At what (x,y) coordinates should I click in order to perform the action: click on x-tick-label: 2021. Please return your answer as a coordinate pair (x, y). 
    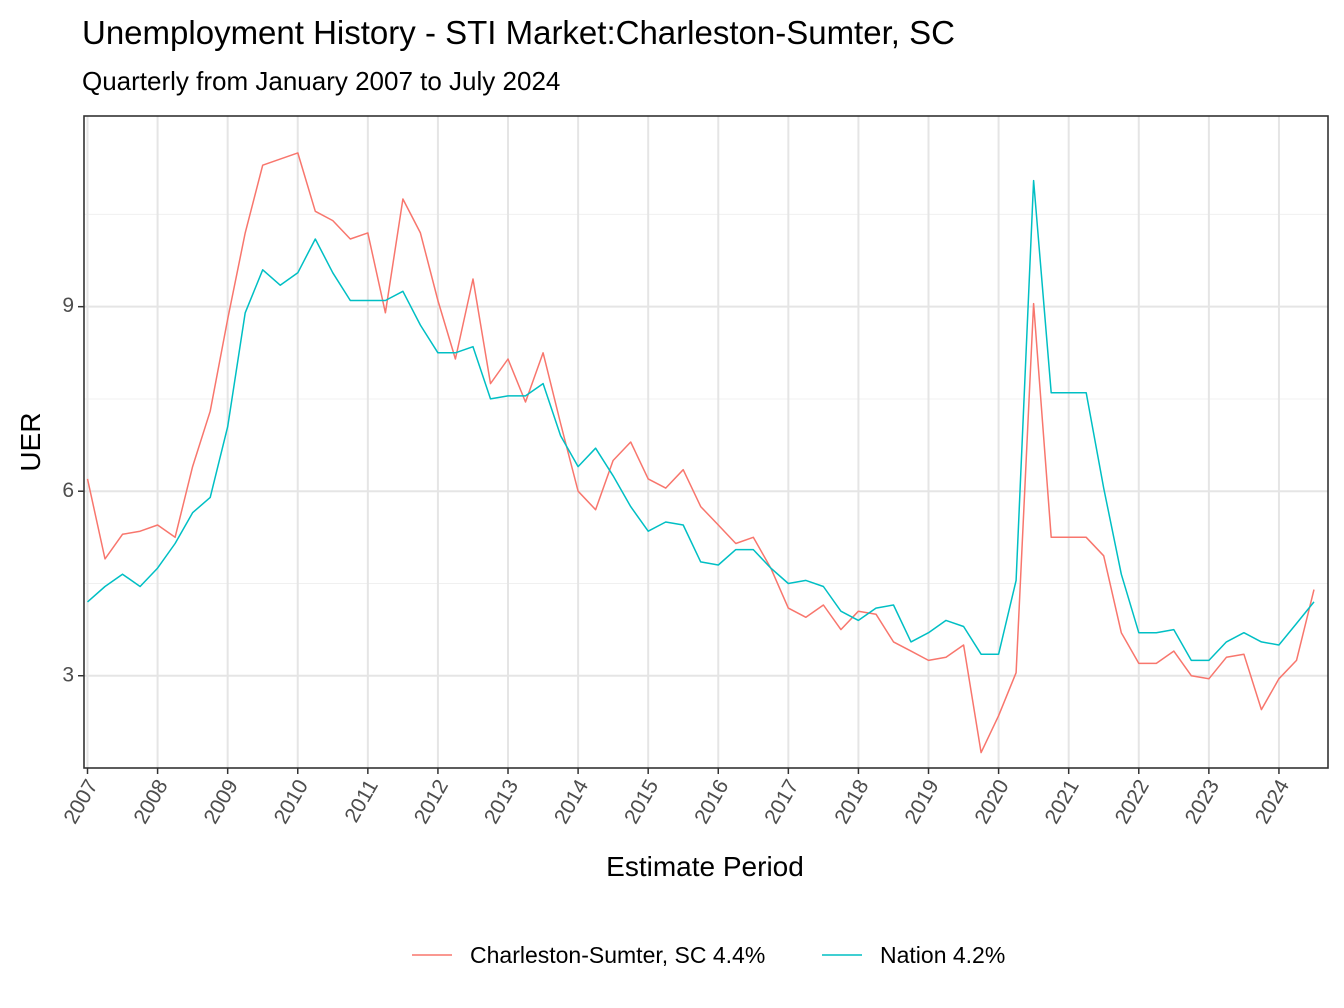
    Looking at the image, I should click on (1062, 802).